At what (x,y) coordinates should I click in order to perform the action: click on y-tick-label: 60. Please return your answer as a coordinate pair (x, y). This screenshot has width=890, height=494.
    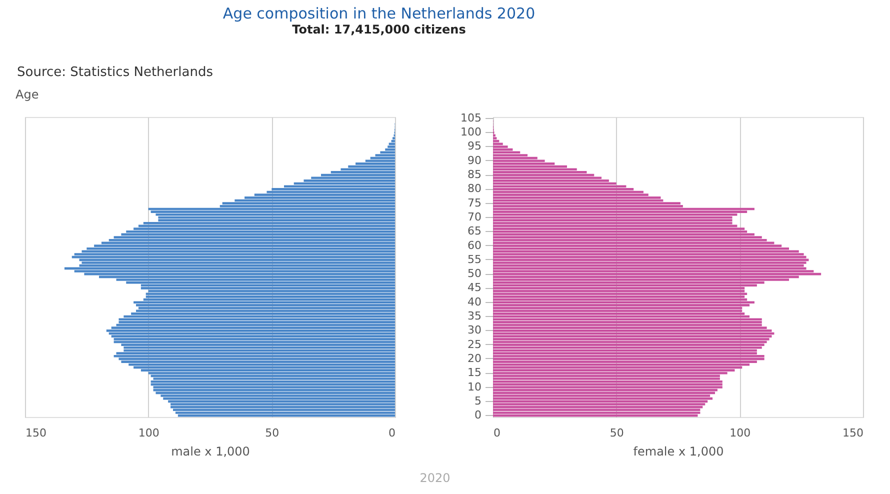
    Looking at the image, I should click on (475, 245).